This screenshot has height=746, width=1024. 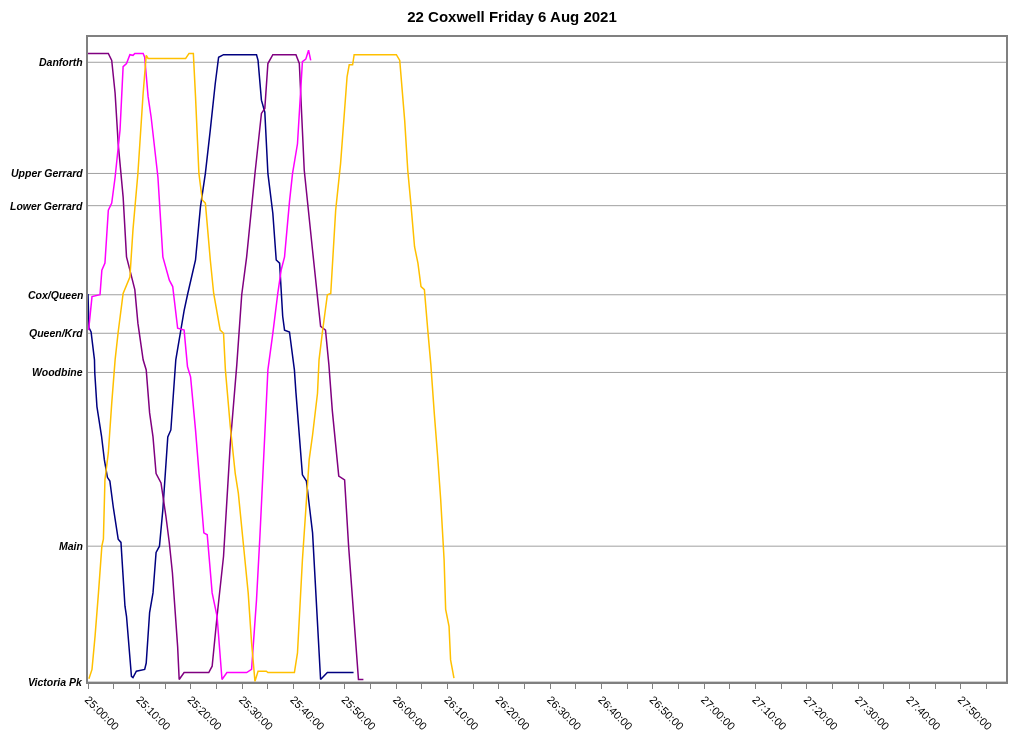 I want to click on ref-line-label: Cox/Queen, so click(x=56, y=295).